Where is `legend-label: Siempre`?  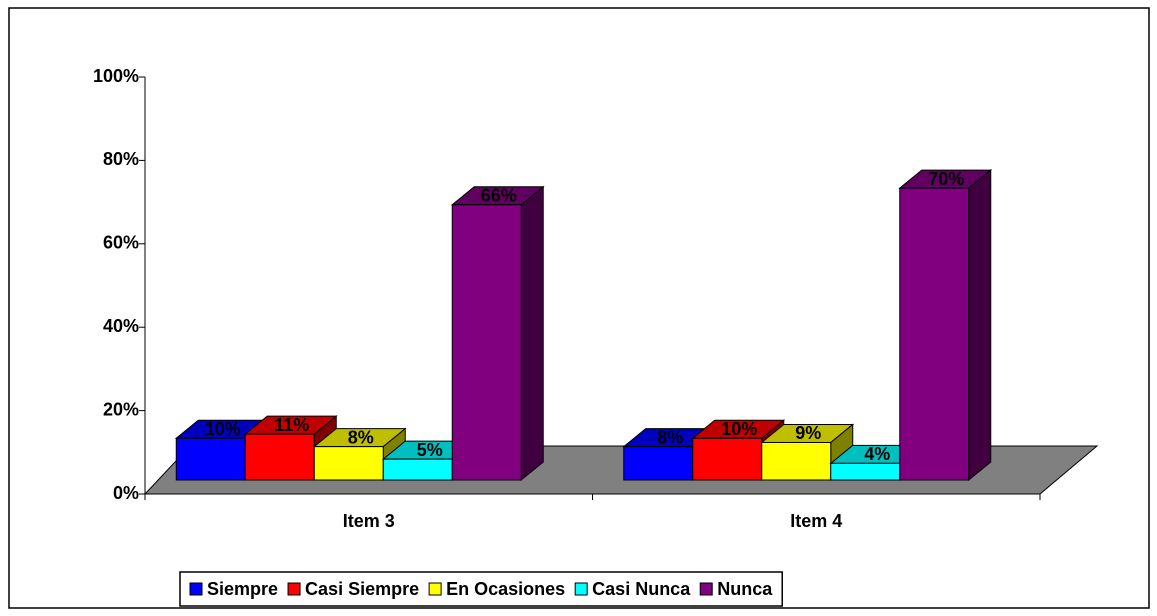
legend-label: Siempre is located at coordinates (242, 589).